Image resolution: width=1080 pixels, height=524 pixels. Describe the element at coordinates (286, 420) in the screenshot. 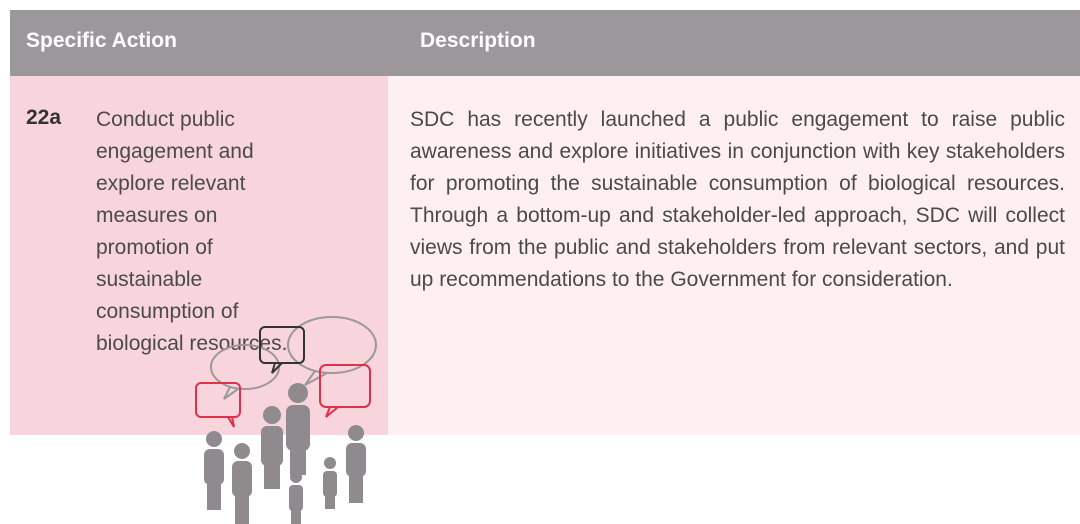

I see `people-illustration` at that location.